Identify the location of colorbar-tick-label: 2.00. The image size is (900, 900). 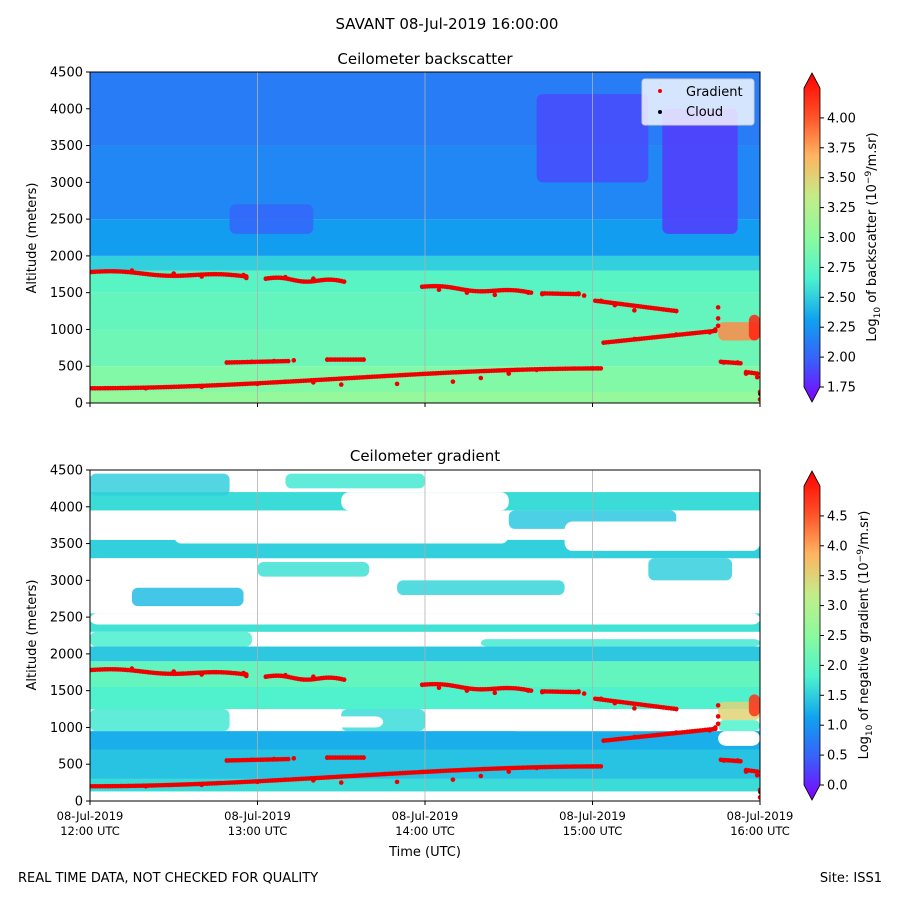
(841, 358).